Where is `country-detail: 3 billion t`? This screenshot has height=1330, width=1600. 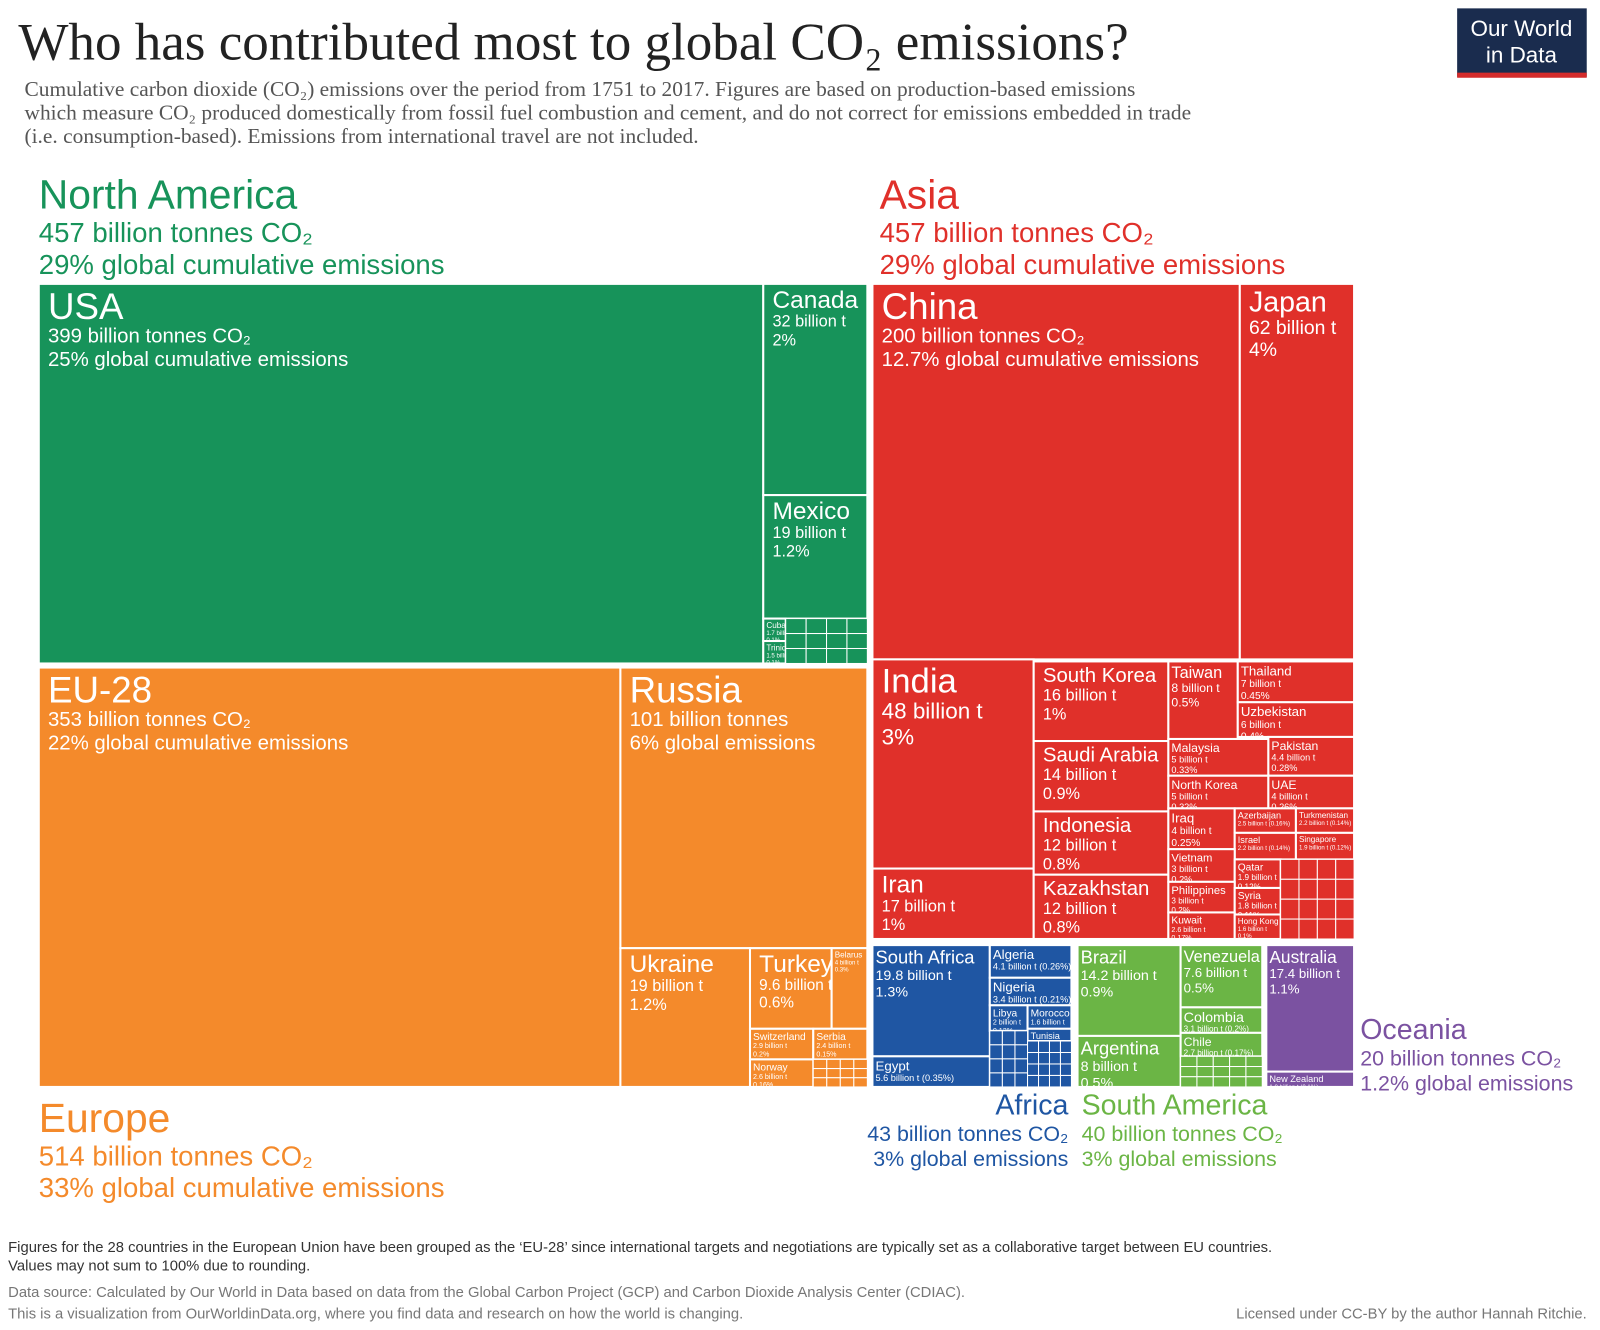
country-detail: 3 billion t is located at coordinates (1187, 900).